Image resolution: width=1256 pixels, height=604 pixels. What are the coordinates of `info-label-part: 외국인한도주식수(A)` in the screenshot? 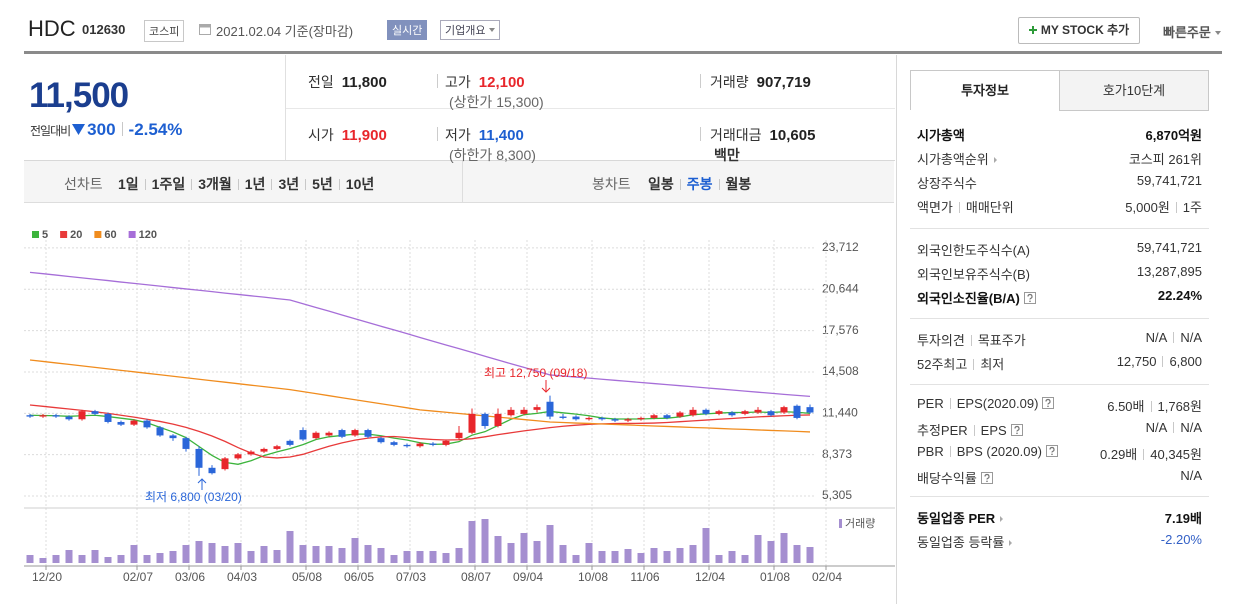 It's located at (974, 250).